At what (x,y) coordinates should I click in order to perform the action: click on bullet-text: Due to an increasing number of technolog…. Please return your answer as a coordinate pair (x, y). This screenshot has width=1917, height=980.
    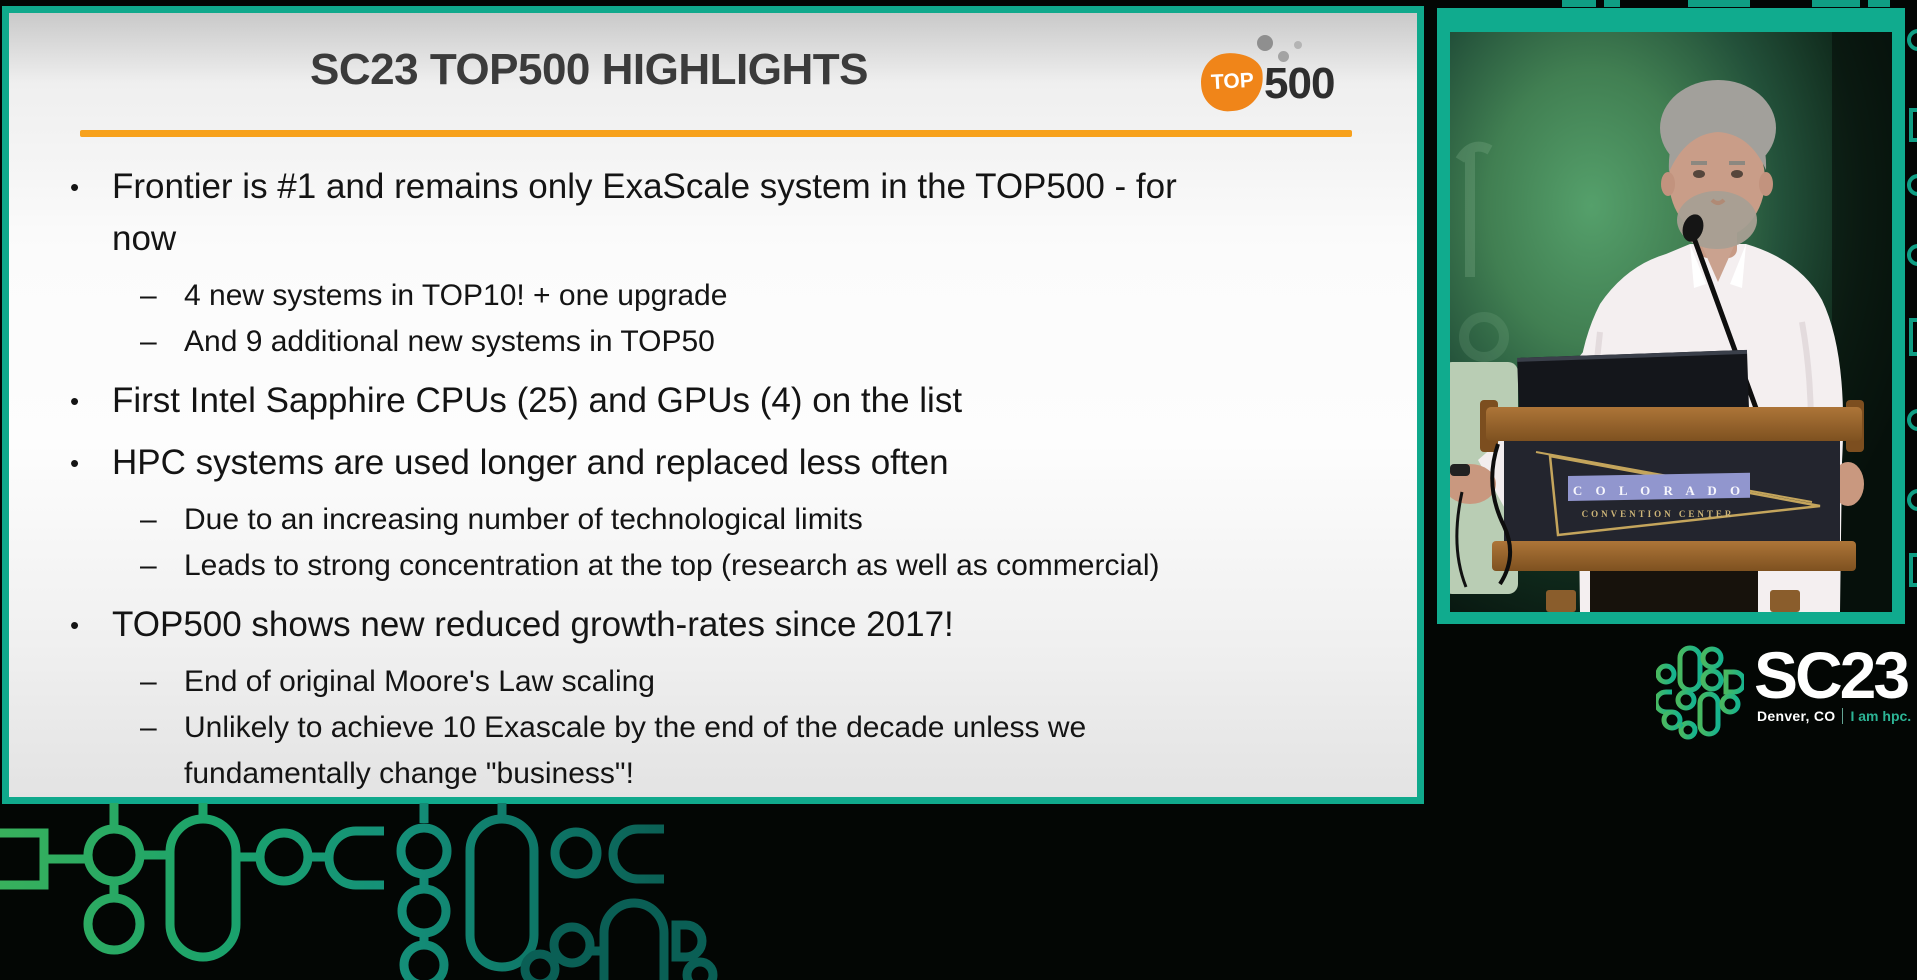
    Looking at the image, I should click on (523, 519).